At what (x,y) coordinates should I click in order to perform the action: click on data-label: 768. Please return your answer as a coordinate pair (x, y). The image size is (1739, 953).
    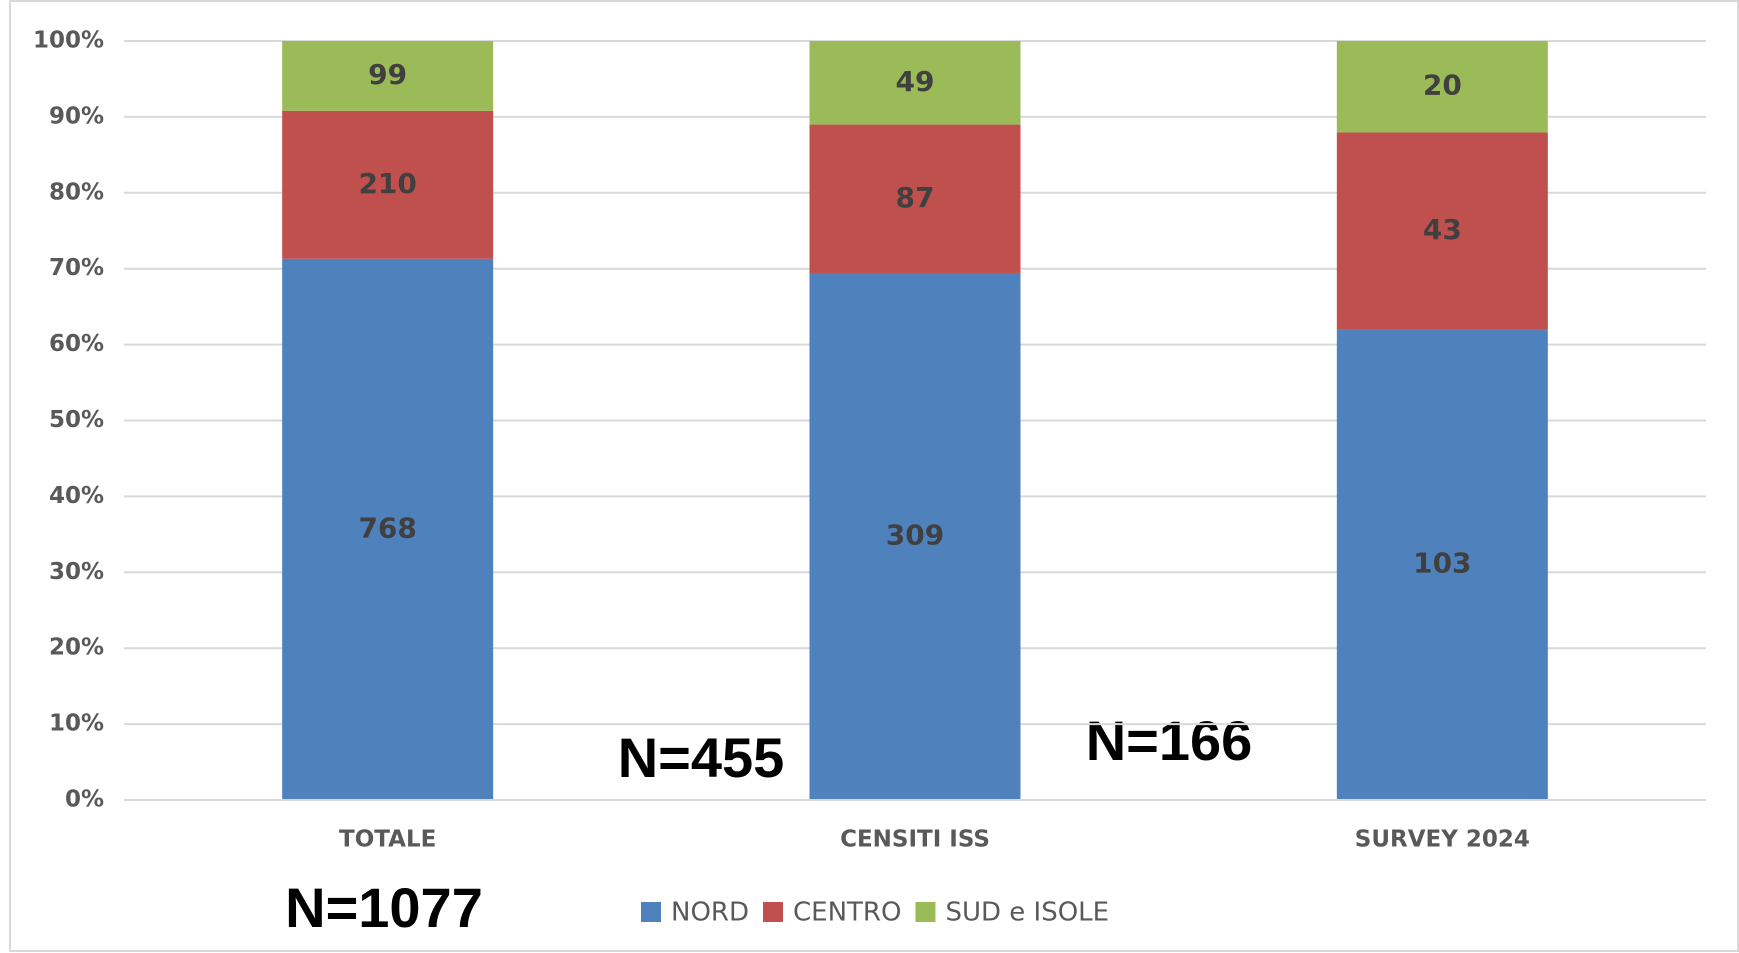
    Looking at the image, I should click on (387, 527).